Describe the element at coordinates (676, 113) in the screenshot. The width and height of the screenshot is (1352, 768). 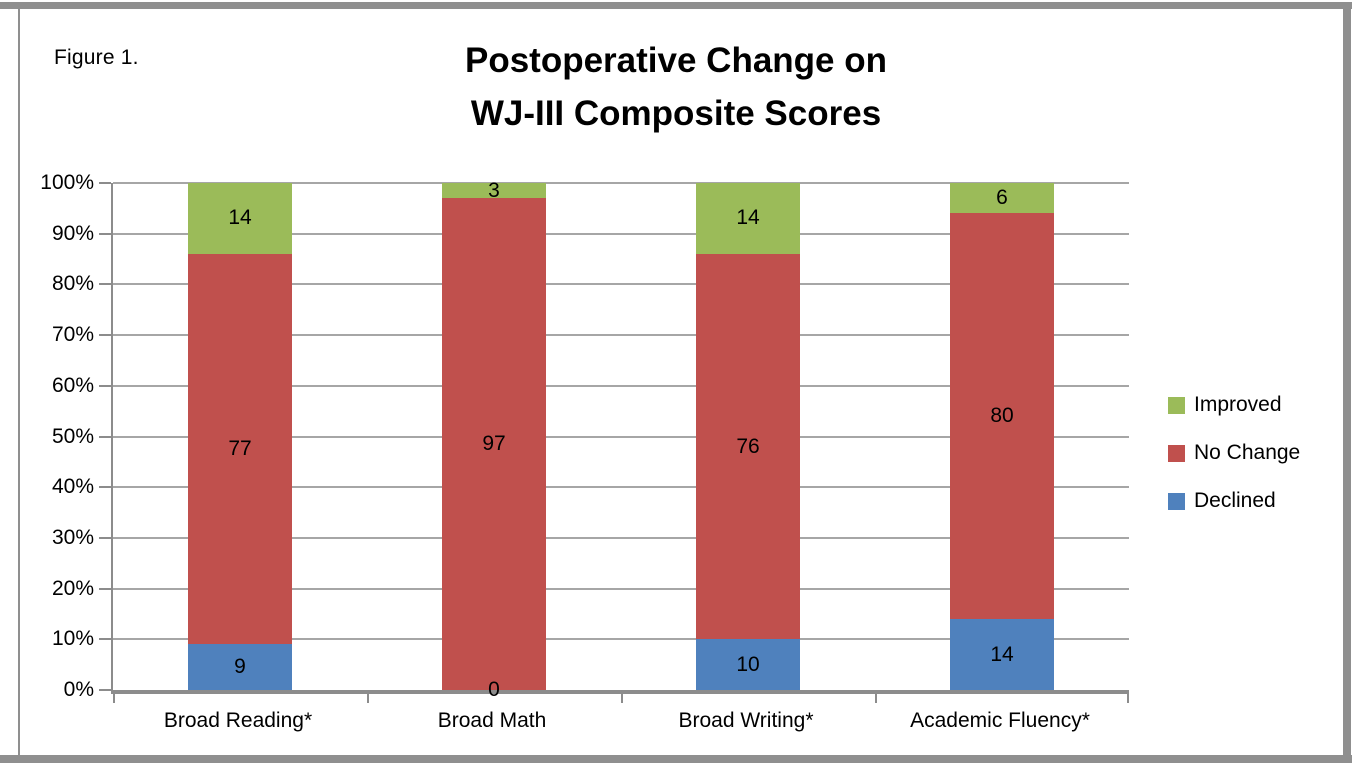
I see `chart-title-line2: WJ-III Composite Scores` at that location.